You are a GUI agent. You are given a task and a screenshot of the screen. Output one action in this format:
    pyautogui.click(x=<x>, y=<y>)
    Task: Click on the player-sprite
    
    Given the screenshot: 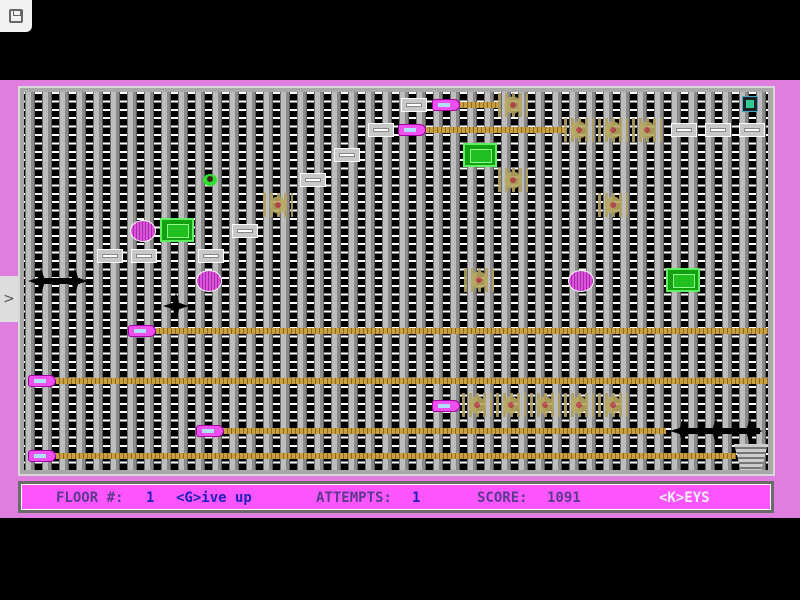 What is the action you would take?
    pyautogui.click(x=210, y=180)
    